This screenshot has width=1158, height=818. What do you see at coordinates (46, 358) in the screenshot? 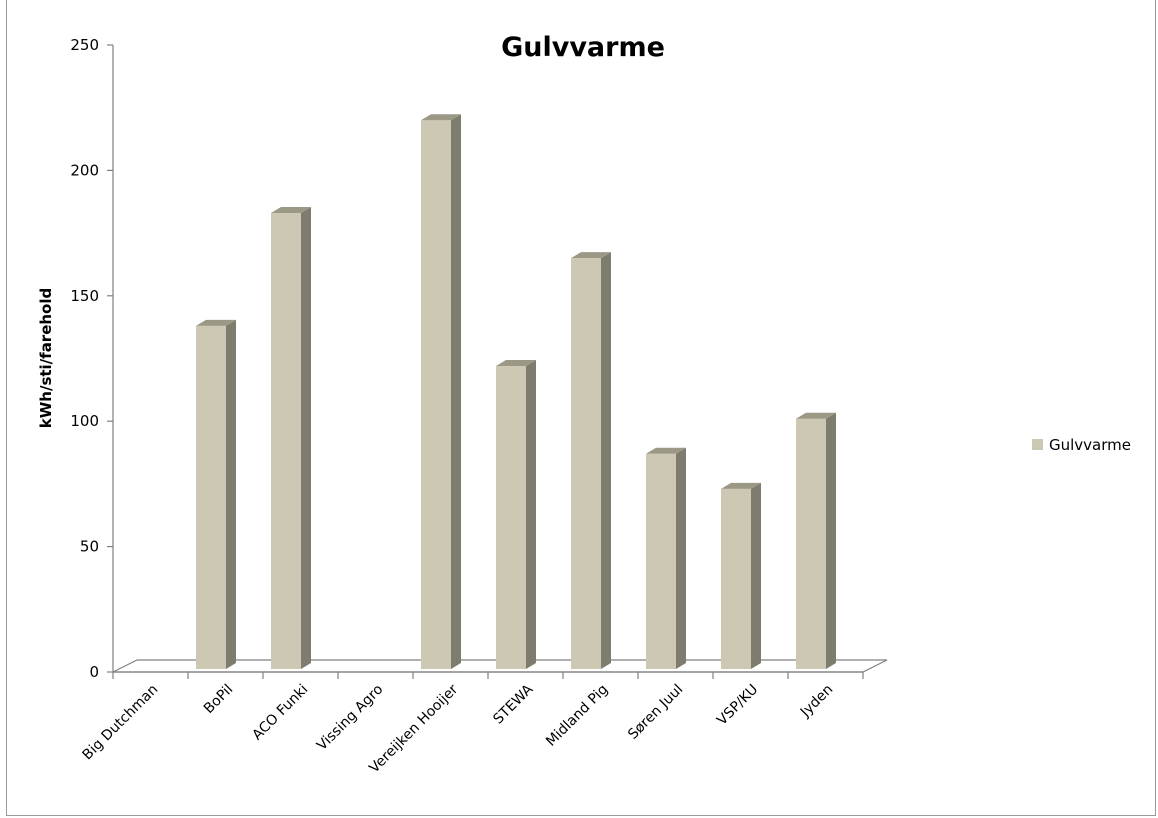
I see `y-axis-title: kWh/sti/farehold` at bounding box center [46, 358].